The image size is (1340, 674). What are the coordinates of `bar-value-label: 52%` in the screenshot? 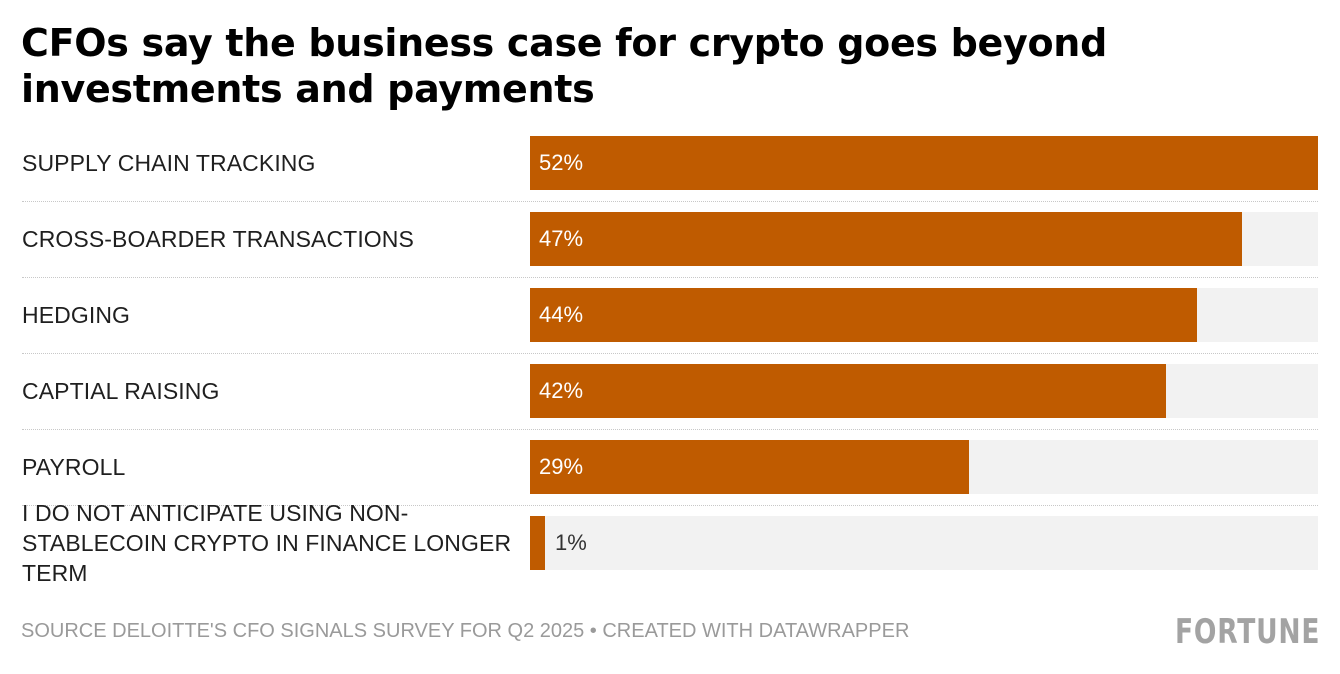 It's located at (561, 162).